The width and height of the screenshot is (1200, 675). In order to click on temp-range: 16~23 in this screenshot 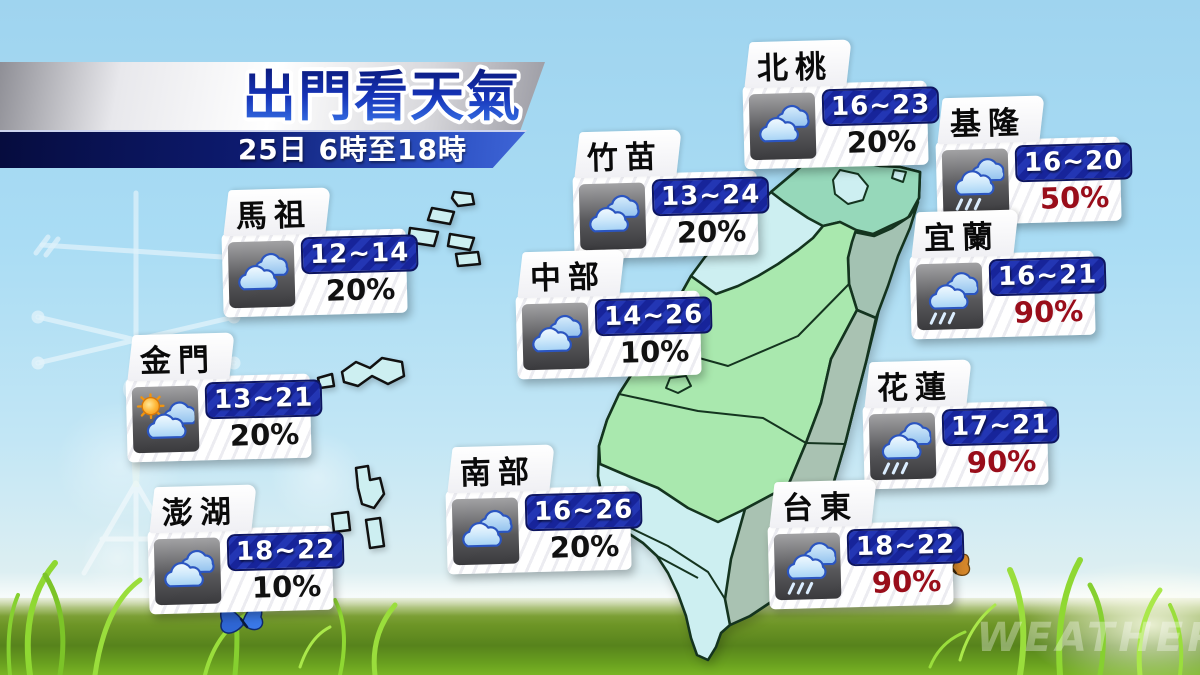, I will do `click(880, 106)`.